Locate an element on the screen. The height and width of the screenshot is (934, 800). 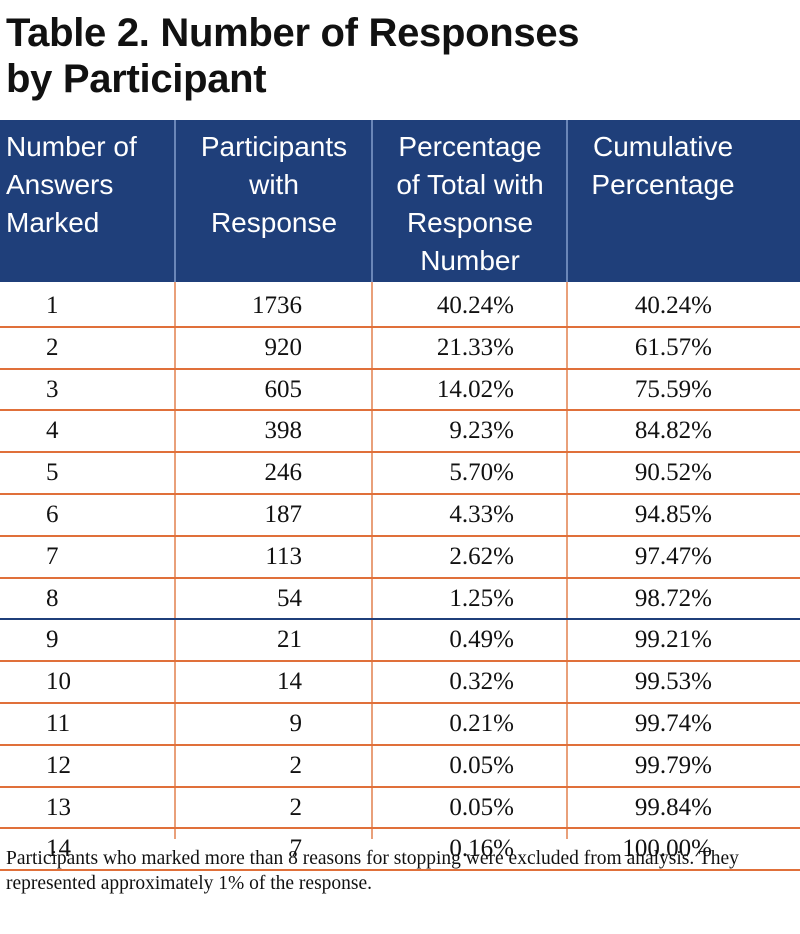
participants-count: 7 is located at coordinates (296, 849).